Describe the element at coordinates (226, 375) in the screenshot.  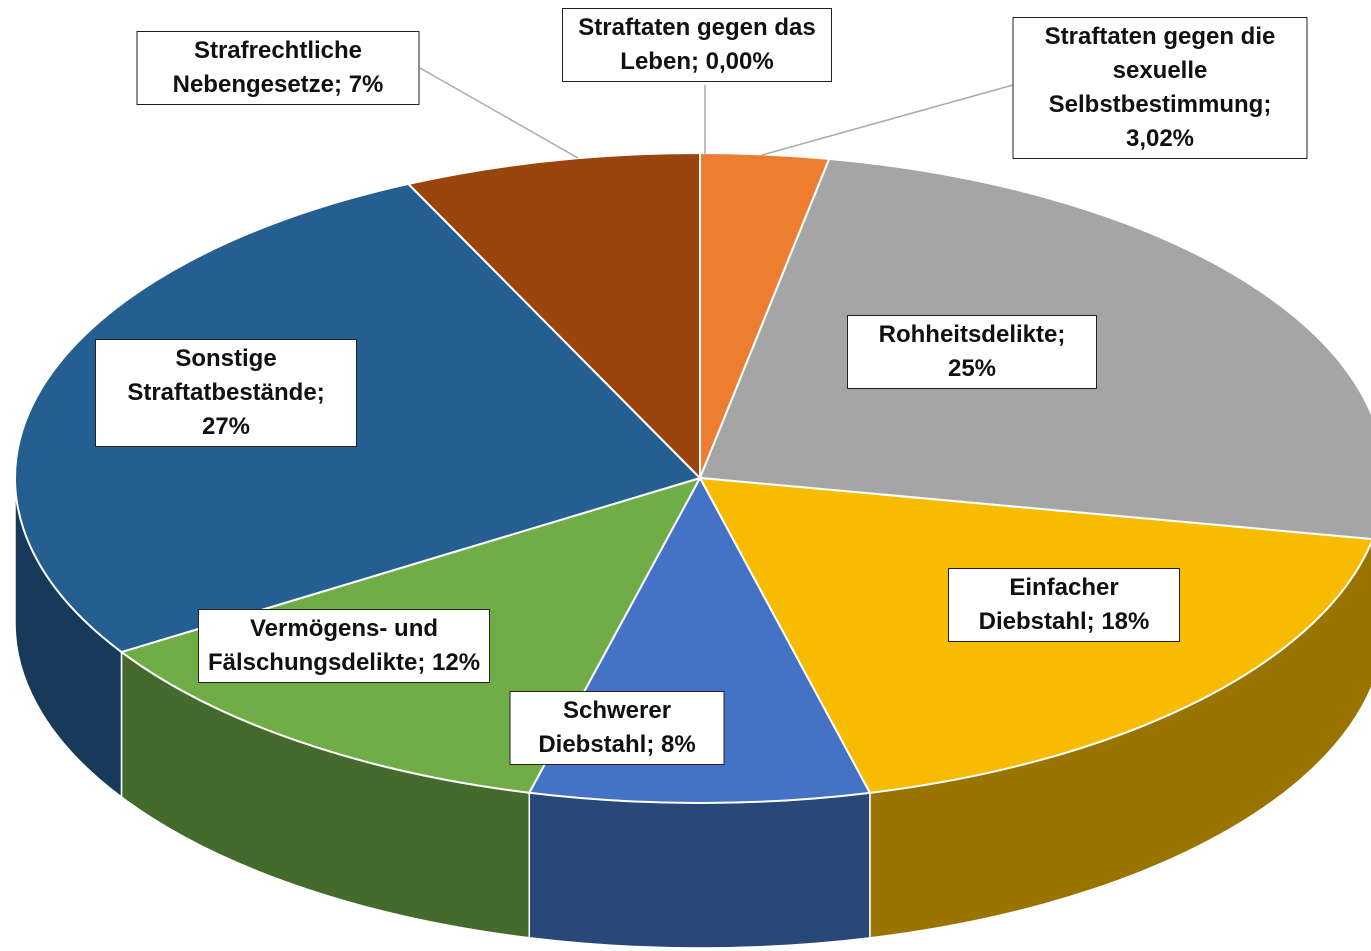
I see `label-name: Sonstige Straftatbestände;` at that location.